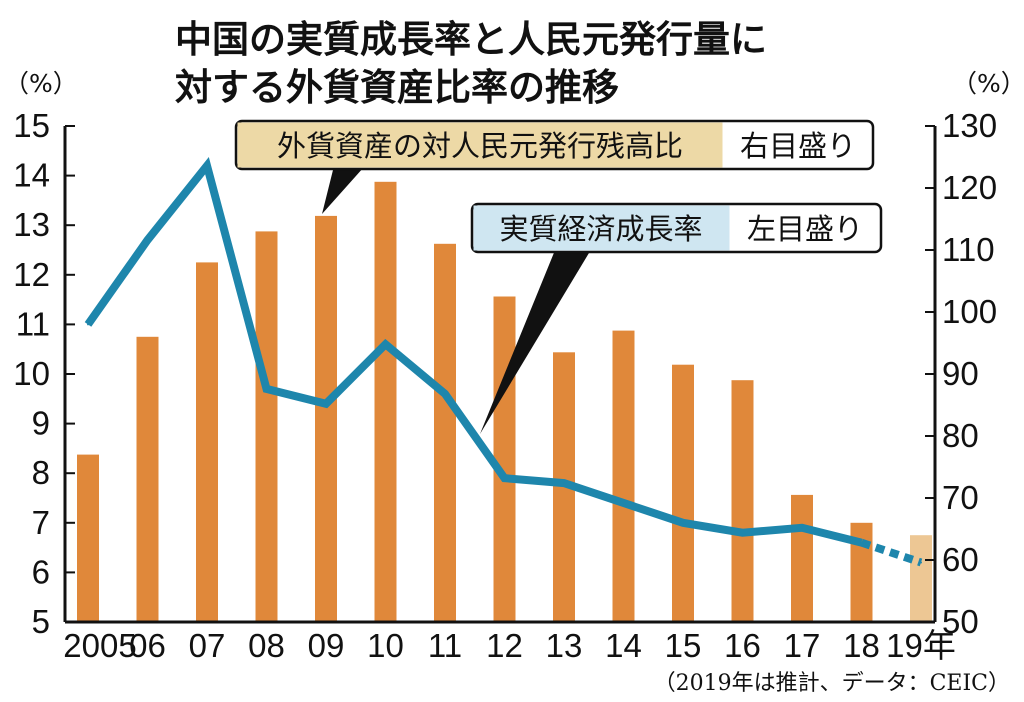 Image resolution: width=1024 pixels, height=702 pixels. I want to click on left-tick-label: 10, so click(31, 373).